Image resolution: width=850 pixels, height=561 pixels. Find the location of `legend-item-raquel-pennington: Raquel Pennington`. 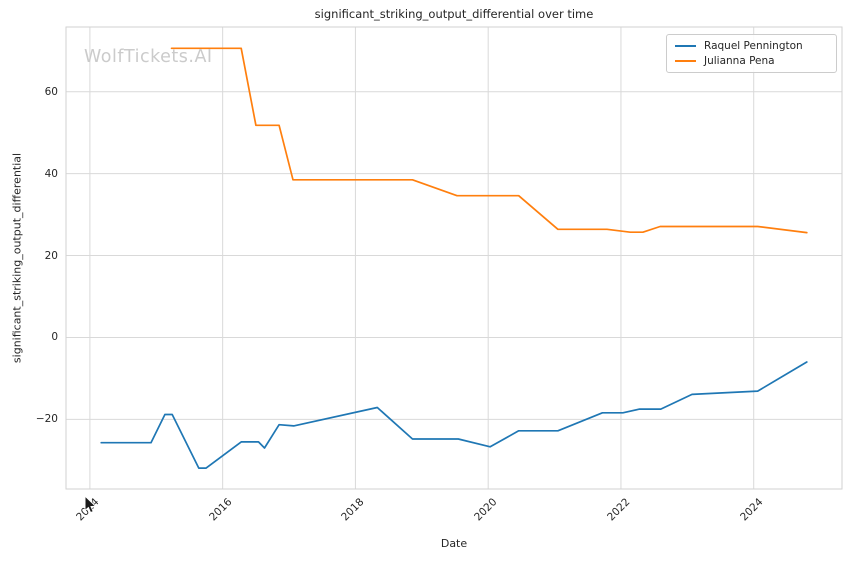

legend-item-raquel-pennington: Raquel Pennington is located at coordinates (750, 46).